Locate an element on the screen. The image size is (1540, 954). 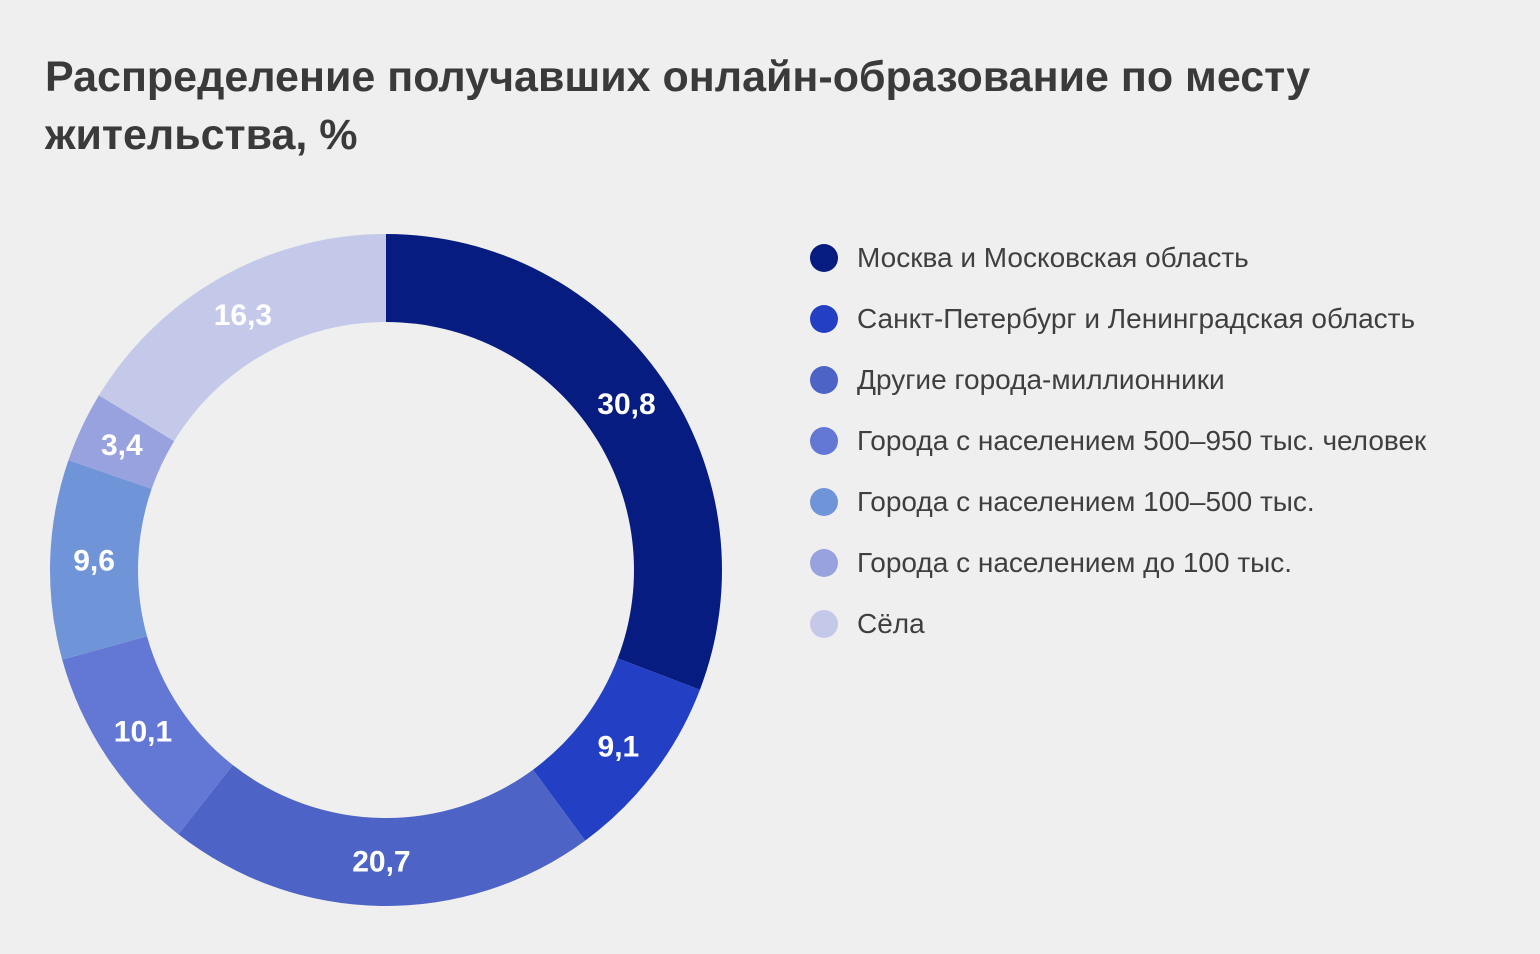
legend-item-3: Города с населением 500–950 тыс. человек is located at coordinates (1118, 441).